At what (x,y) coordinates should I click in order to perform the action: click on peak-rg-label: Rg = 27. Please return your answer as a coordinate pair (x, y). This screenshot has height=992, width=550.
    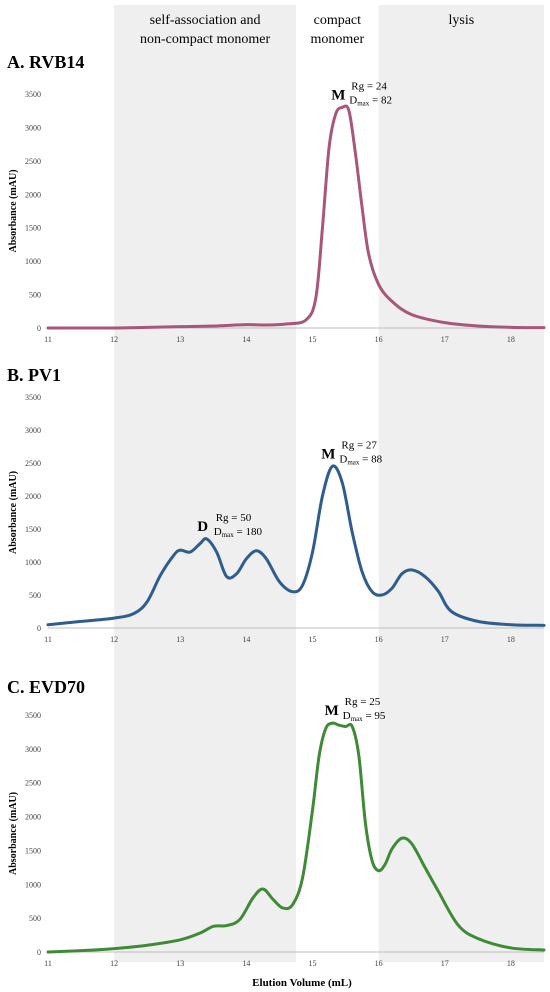
    Looking at the image, I should click on (359, 445).